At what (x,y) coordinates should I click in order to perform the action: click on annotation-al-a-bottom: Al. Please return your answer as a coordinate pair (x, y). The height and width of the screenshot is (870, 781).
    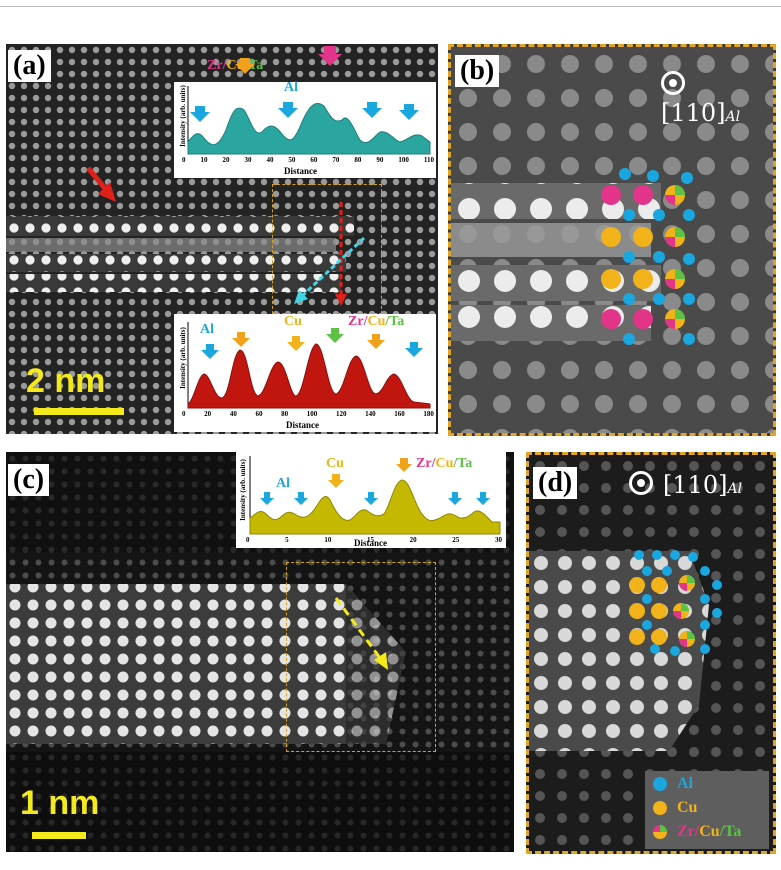
    Looking at the image, I should click on (207, 329).